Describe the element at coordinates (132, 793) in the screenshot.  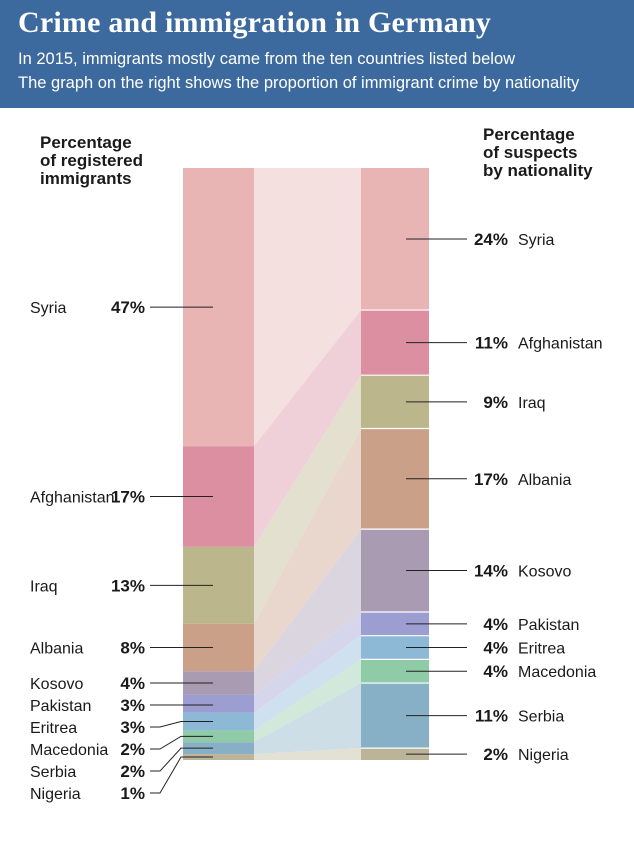
I see `left-value-nigeria: 1%` at that location.